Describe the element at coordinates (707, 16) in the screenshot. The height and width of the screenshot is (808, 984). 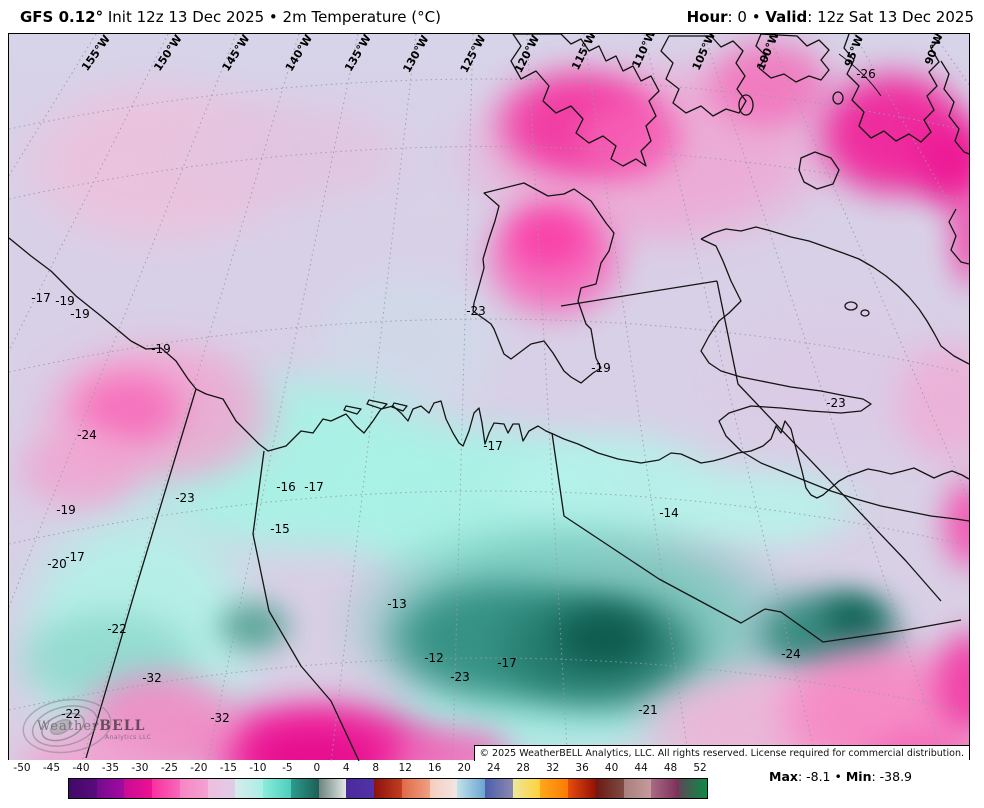
I see `hour-label: Hour` at that location.